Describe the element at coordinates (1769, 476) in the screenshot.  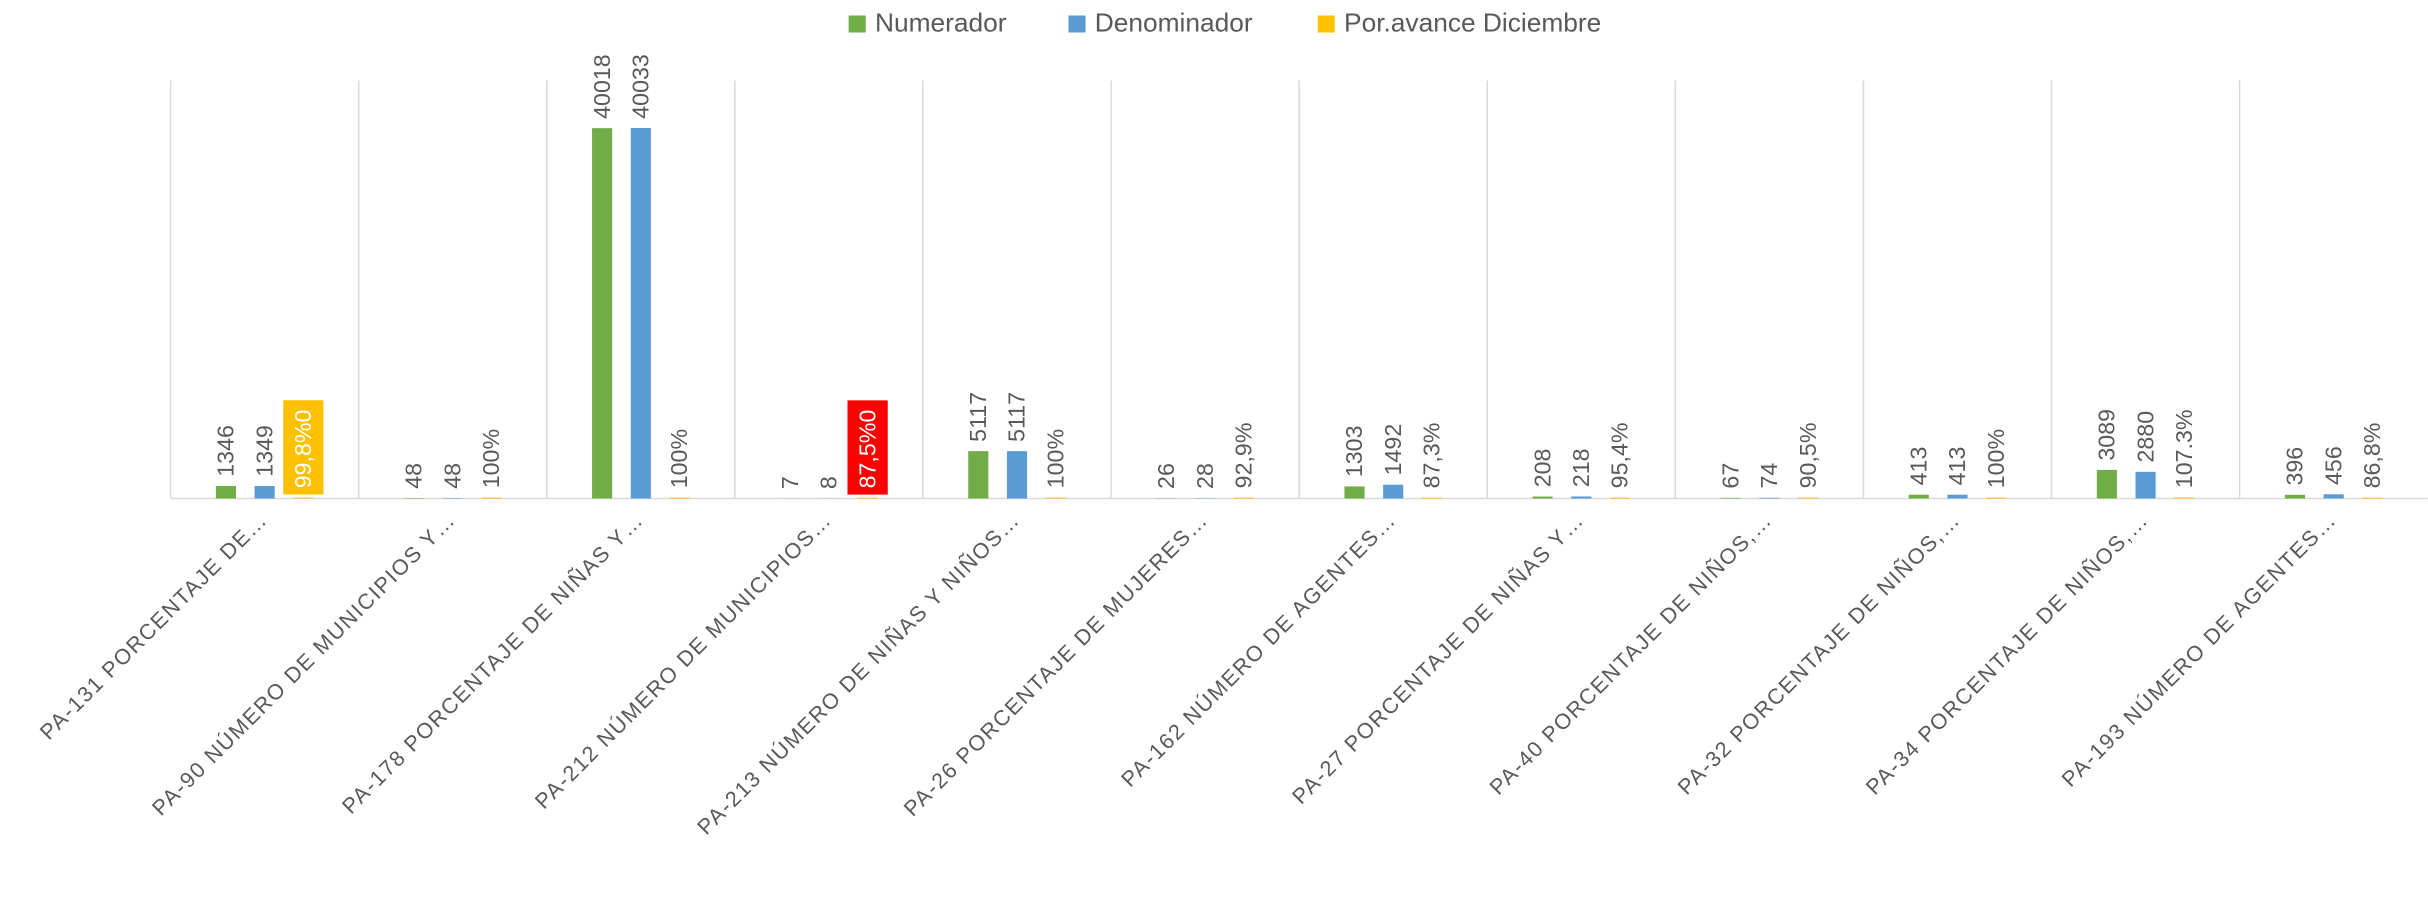
I see `data-label: 74` at that location.